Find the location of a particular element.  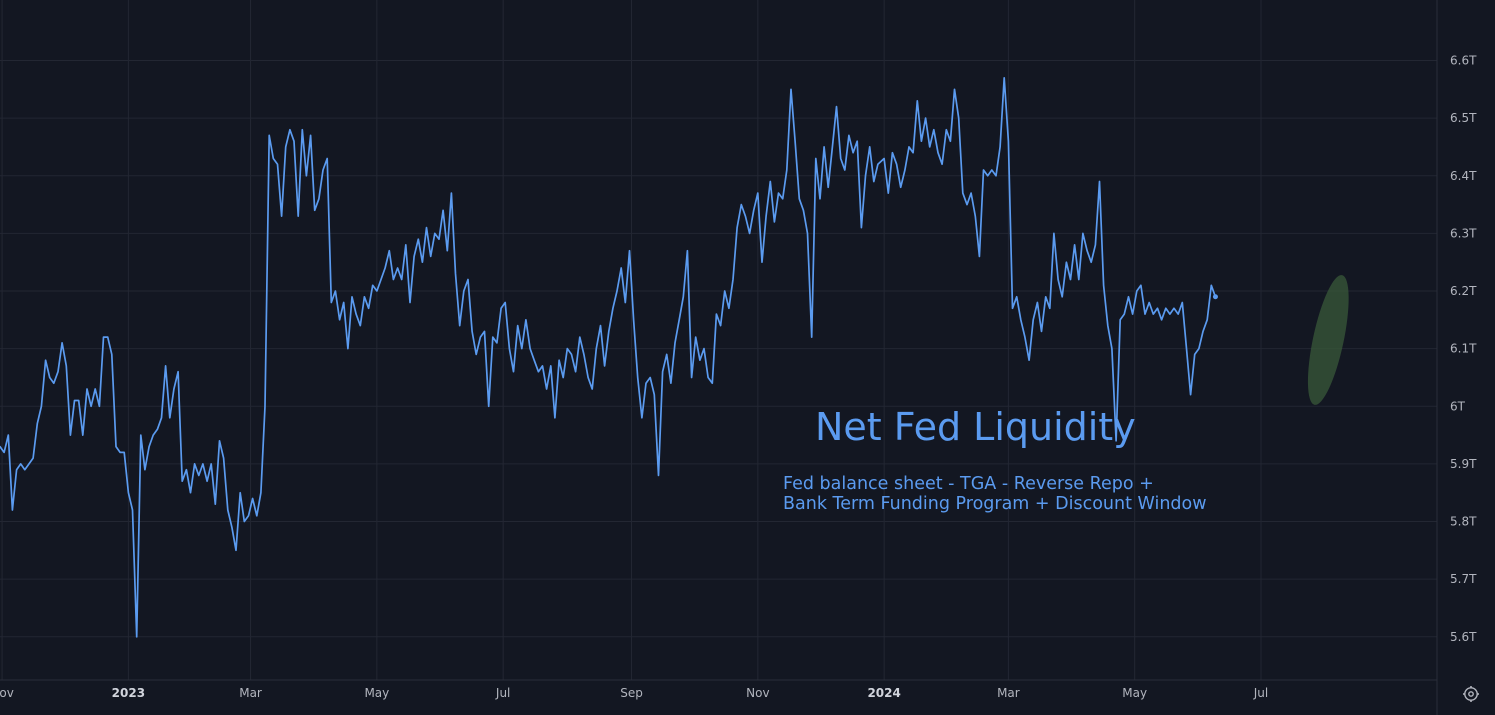

y-tick-label: 5.9T is located at coordinates (1463, 464).